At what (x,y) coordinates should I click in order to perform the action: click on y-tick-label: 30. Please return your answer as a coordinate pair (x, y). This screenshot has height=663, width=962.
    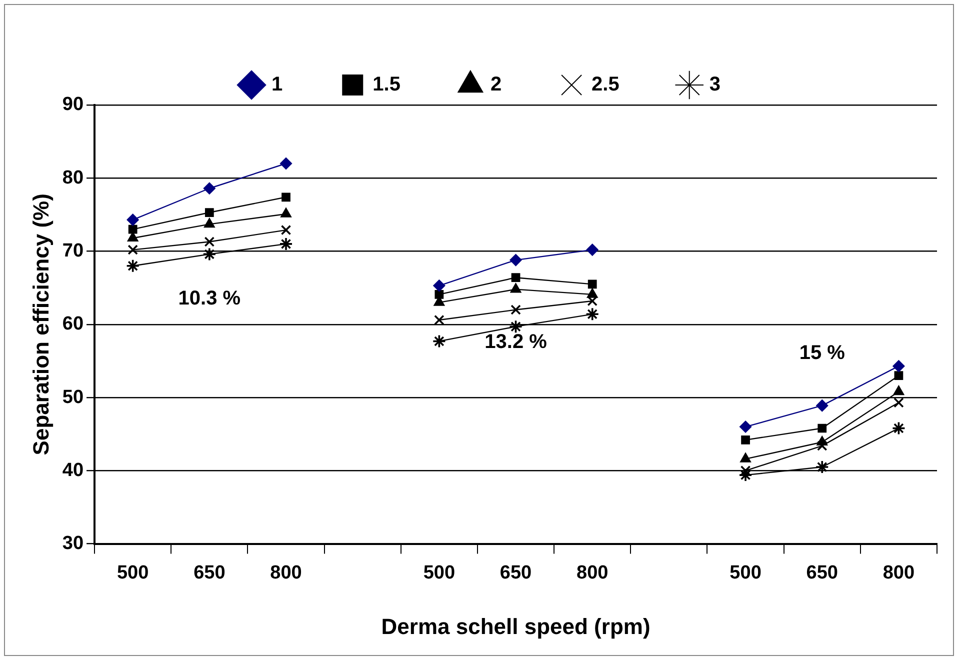
    Looking at the image, I should click on (73, 543).